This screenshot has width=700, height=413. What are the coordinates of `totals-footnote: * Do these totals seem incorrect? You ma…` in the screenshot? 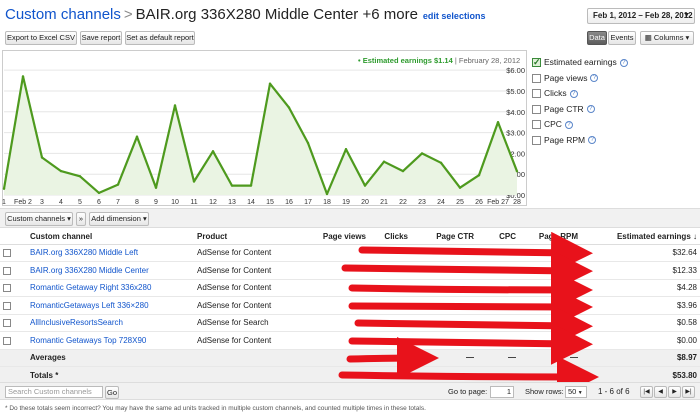 It's located at (215, 408).